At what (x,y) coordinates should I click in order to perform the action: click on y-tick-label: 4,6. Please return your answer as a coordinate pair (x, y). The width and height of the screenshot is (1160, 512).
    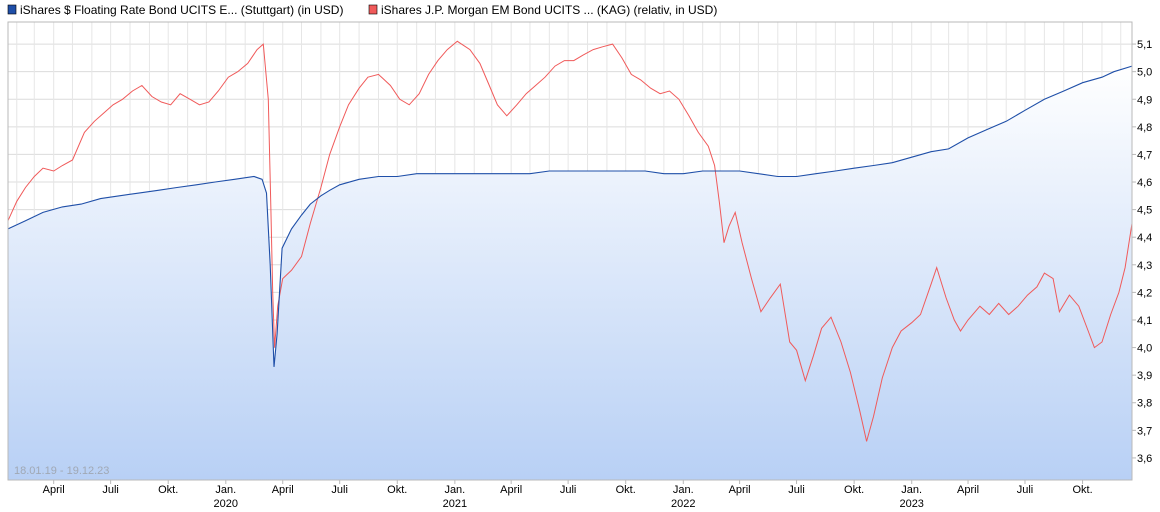
    Looking at the image, I should click on (1144, 183).